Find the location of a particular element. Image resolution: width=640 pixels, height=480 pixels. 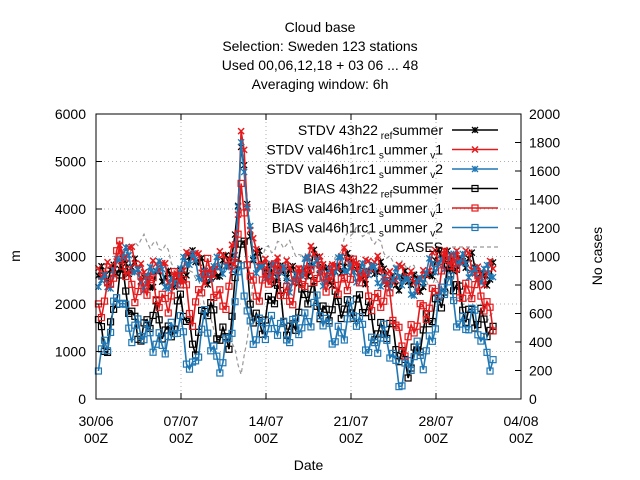

legend-label: BIAS val46h1rc1 summer v2 is located at coordinates (357, 230).